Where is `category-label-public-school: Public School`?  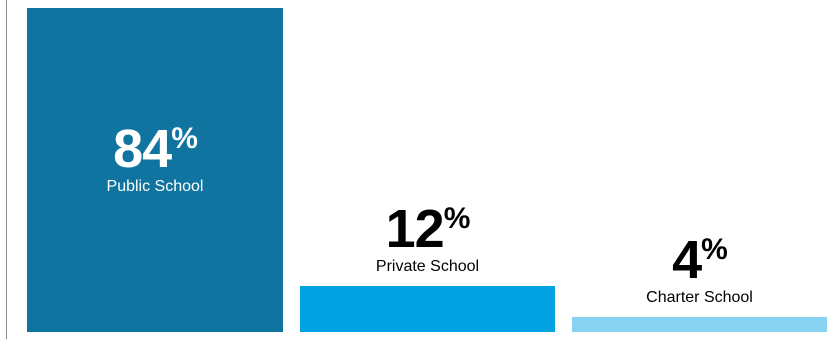 category-label-public-school: Public School is located at coordinates (155, 186).